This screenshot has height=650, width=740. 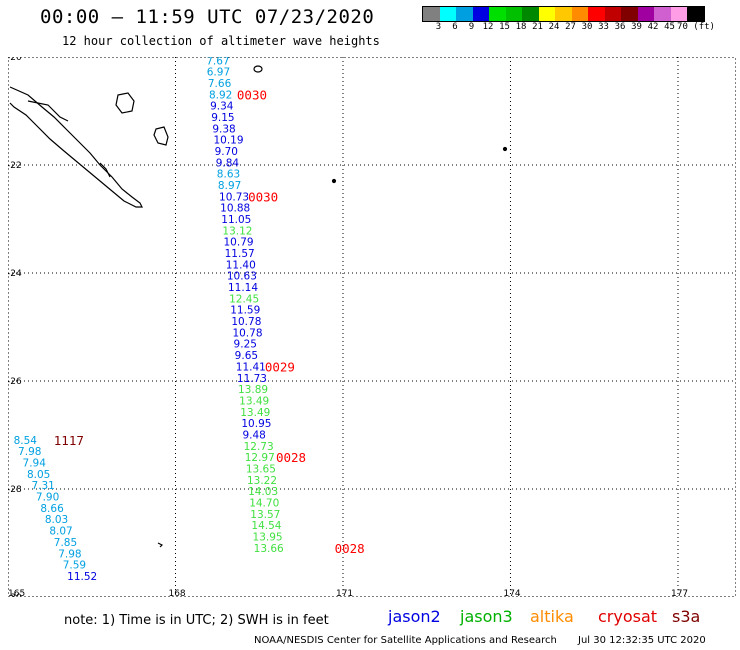 I want to click on legend-jason2: jason2, so click(x=414, y=616).